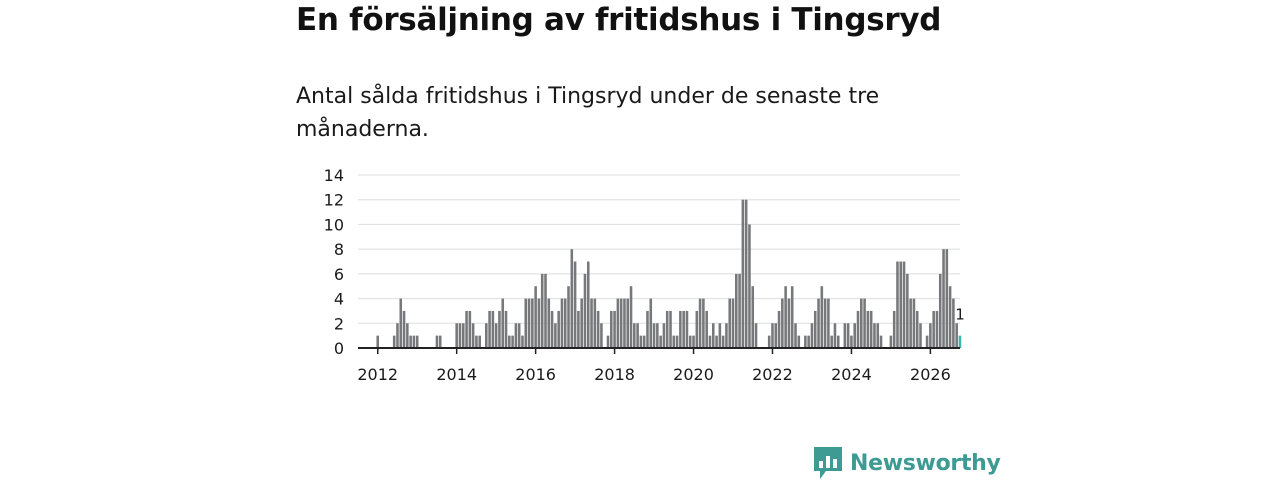 This screenshot has height=480, width=1280. I want to click on chart-title: En försäljning av fritidshus i Tingsryd, so click(619, 20).